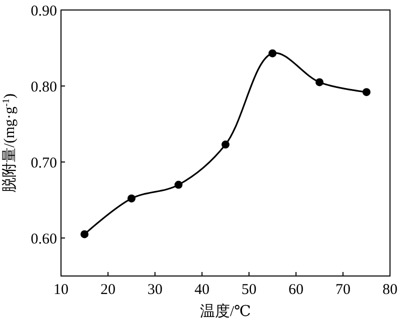 The width and height of the screenshot is (400, 320). Describe the element at coordinates (43, 87) in the screenshot. I see `y-tick-label: 0.80` at that location.